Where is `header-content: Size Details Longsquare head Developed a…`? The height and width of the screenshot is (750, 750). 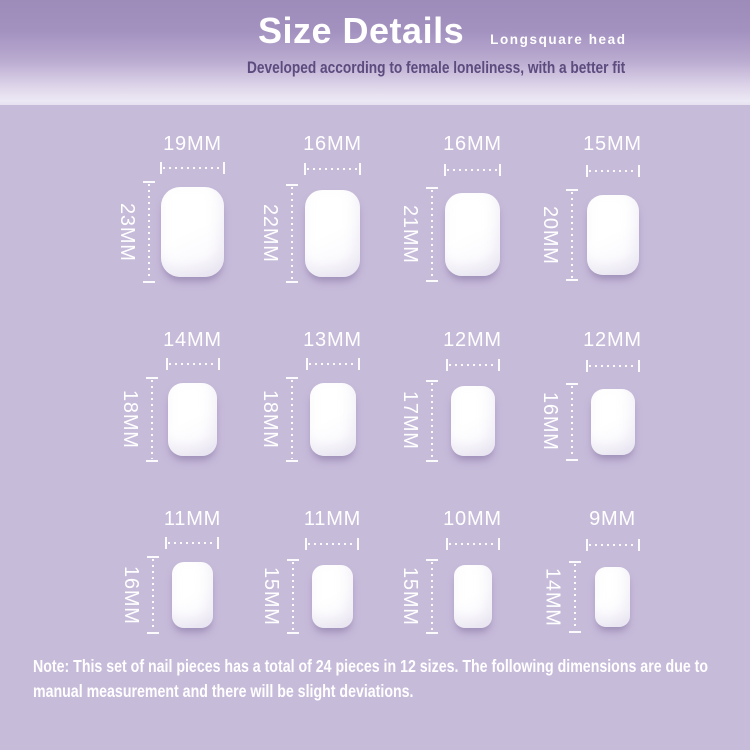
header-content: Size Details Longsquare head Developed a… is located at coordinates (375, 39).